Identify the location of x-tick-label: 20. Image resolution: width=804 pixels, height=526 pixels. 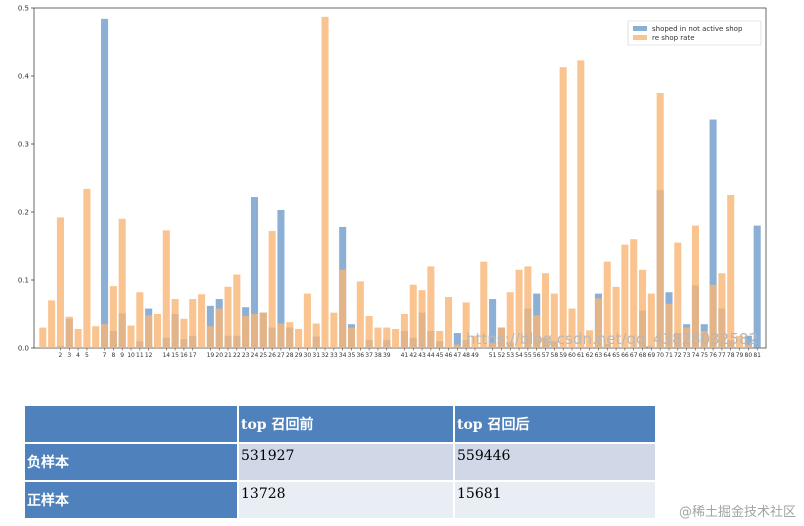
(219, 355).